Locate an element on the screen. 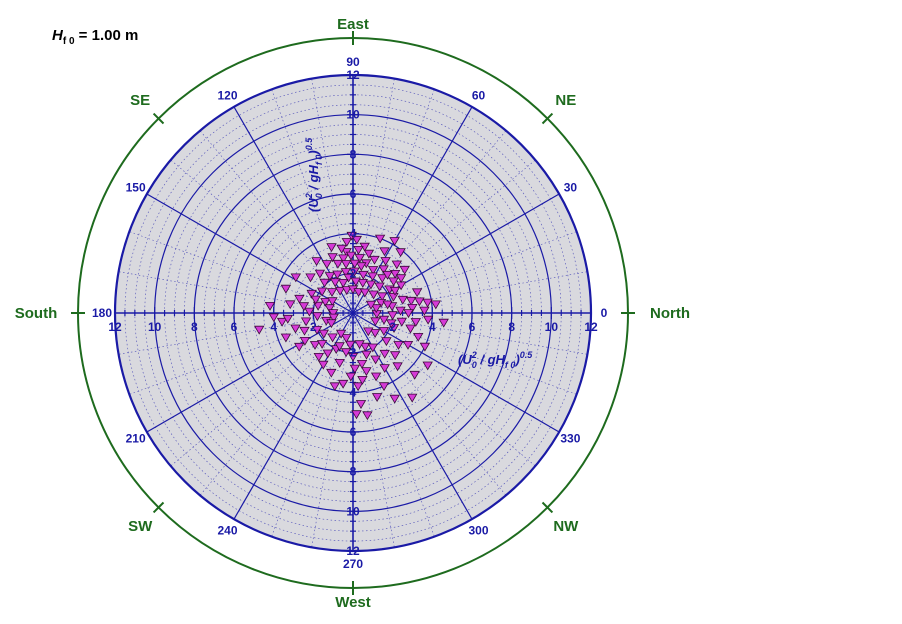 The height and width of the screenshot is (624, 902). angle-label: 210 is located at coordinates (136, 439).